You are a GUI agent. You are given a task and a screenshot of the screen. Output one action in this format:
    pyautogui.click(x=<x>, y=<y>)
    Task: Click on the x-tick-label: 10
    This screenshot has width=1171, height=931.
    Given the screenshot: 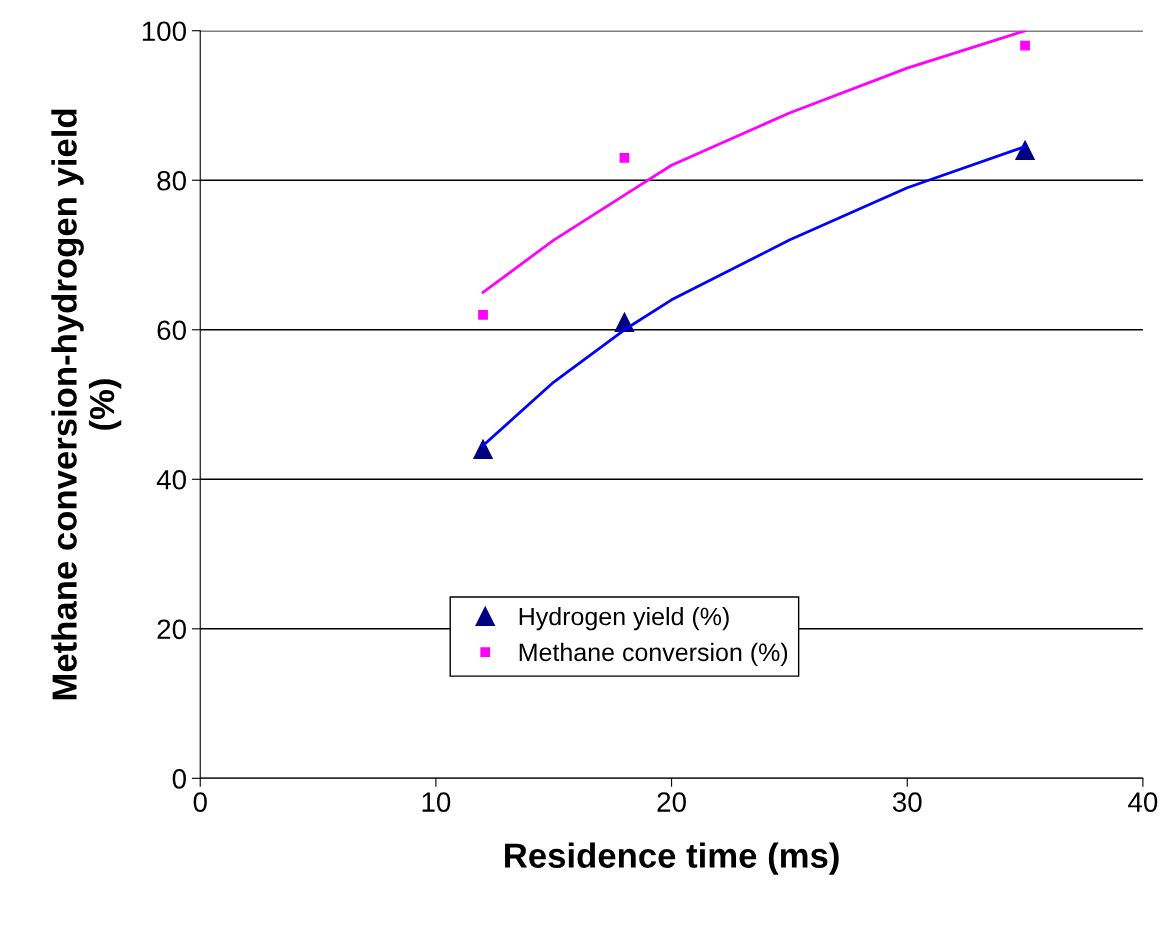 What is the action you would take?
    pyautogui.click(x=436, y=802)
    